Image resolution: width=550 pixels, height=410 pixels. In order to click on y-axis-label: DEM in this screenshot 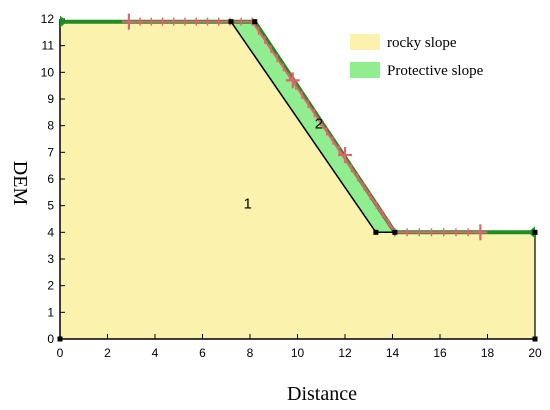, I will do `click(20, 183)`.